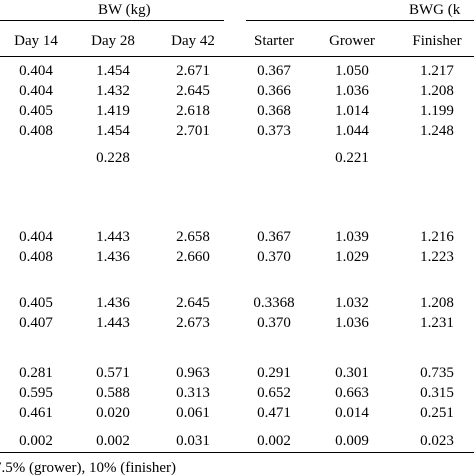  Describe the element at coordinates (352, 131) in the screenshot. I see `table-cell: 1.044` at that location.